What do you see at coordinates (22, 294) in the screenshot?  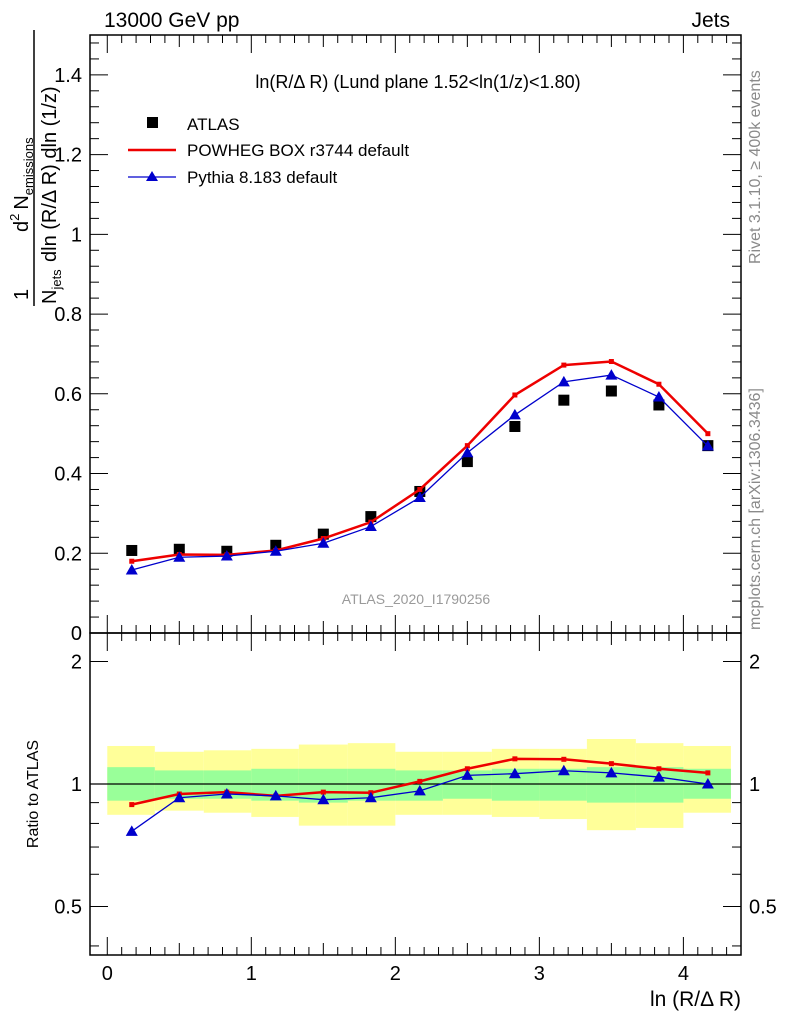 I see `ylabel-fraction-numerator: 1` at bounding box center [22, 294].